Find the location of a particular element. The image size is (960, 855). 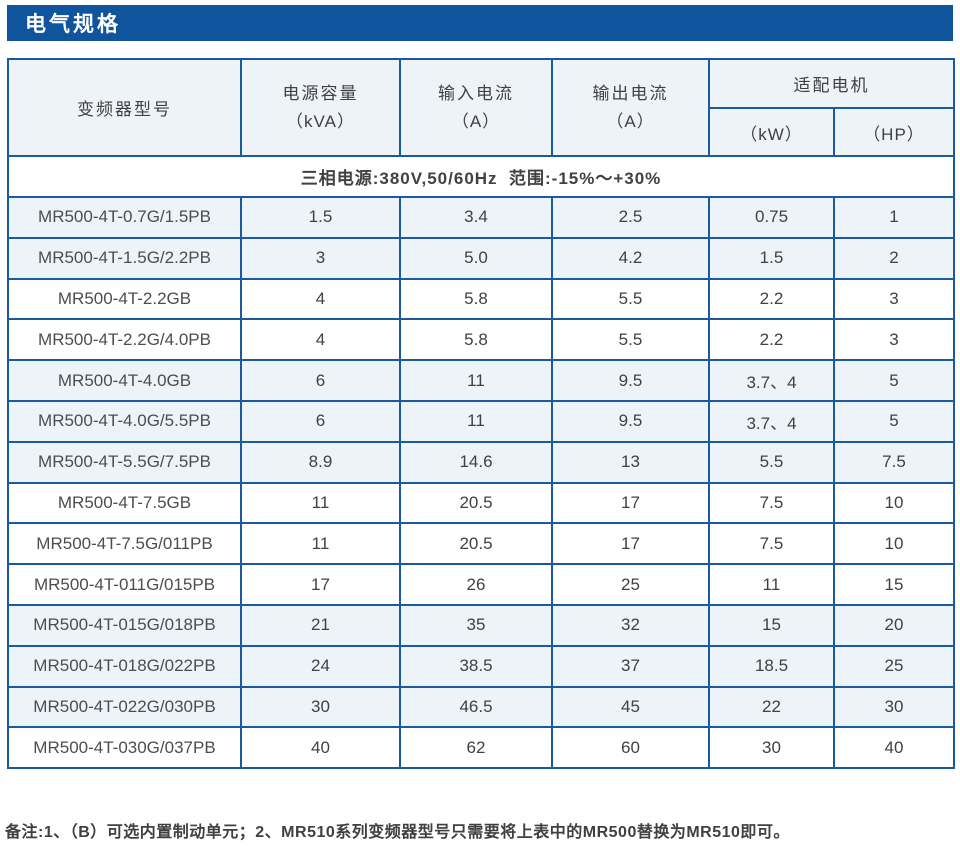

col-header-capacity-line1: 电源容量 is located at coordinates (320, 94).